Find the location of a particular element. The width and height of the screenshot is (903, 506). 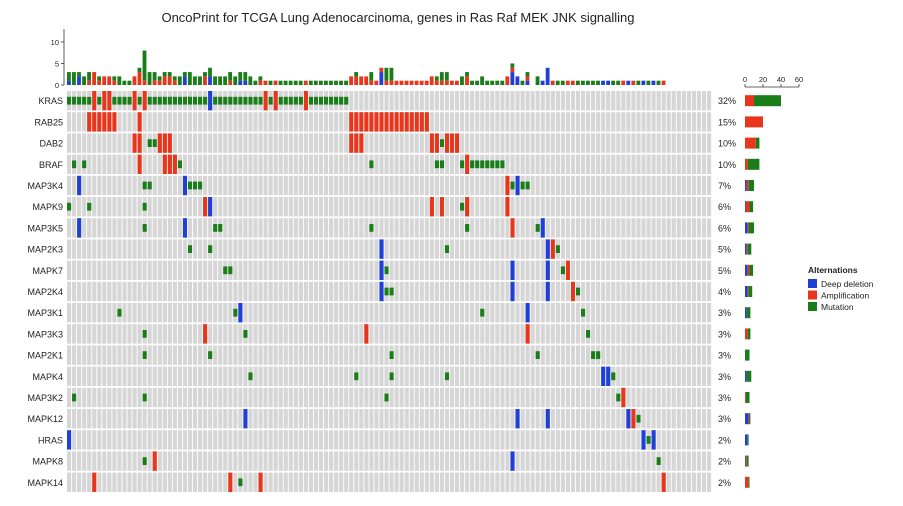

gene-label: MAP2K1 is located at coordinates (45, 356).